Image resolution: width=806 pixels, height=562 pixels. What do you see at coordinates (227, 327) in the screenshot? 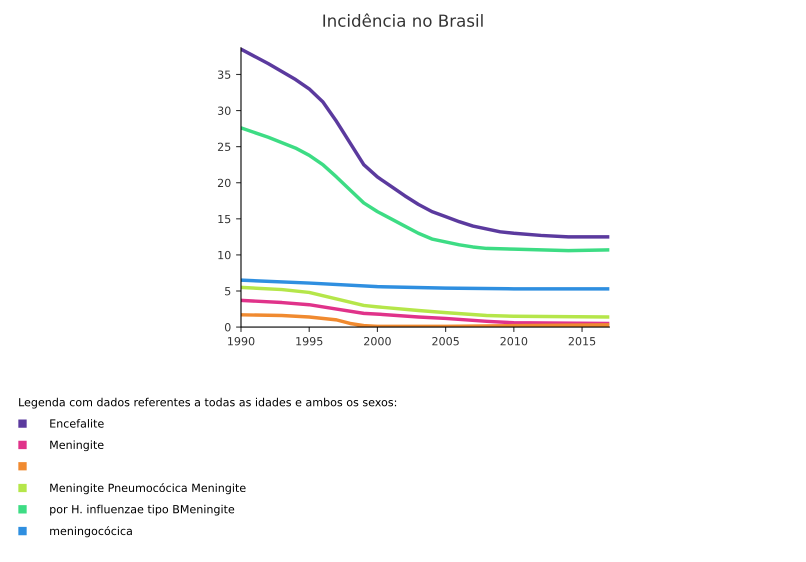
I see `y-tick-label: 0` at bounding box center [227, 327].